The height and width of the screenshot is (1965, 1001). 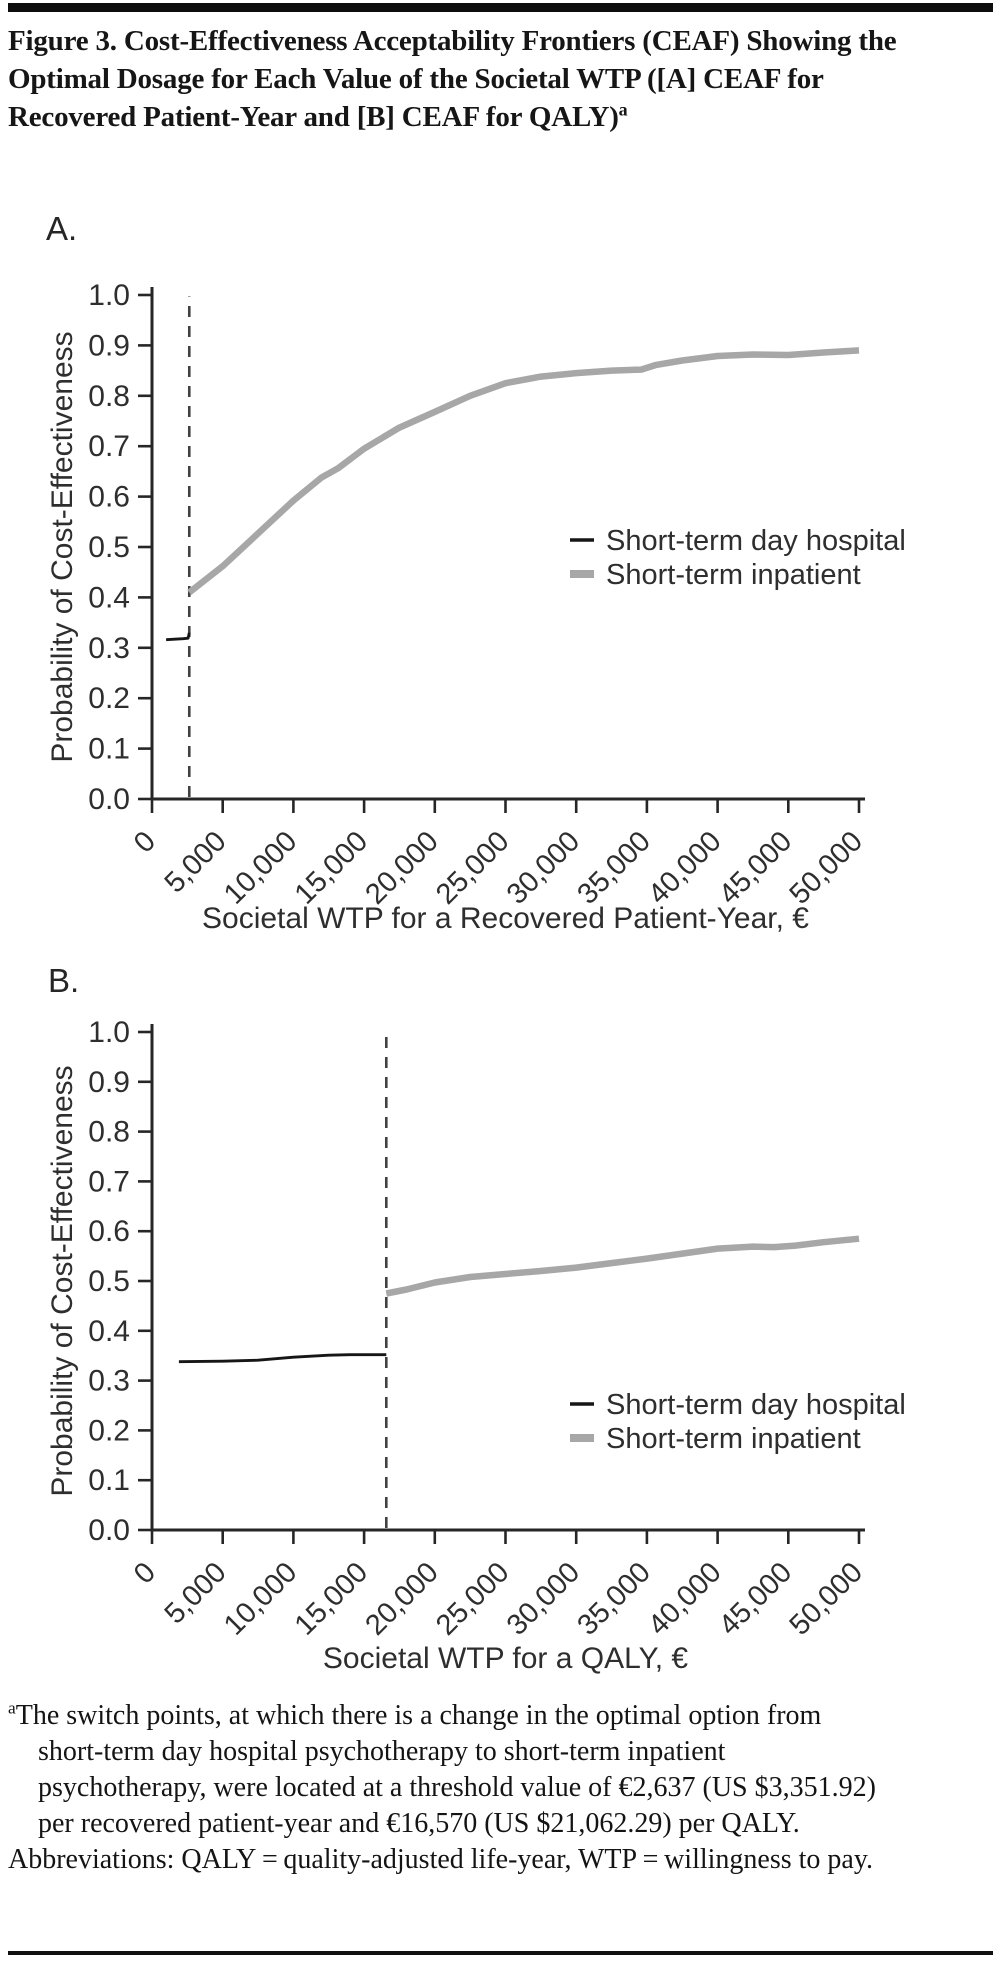 I want to click on footnote-marker: a, so click(x=12, y=1708).